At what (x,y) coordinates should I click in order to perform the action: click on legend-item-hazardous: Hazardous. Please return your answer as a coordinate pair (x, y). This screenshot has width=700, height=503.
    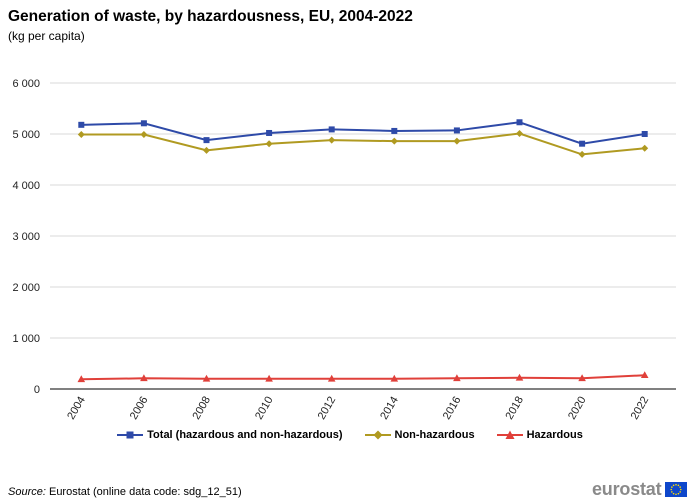
    Looking at the image, I should click on (539, 435).